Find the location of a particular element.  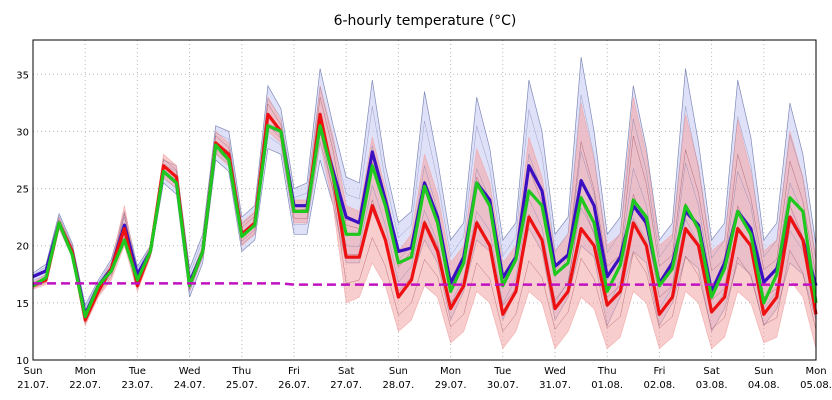

x-tick-date: 30.07. is located at coordinates (503, 385).